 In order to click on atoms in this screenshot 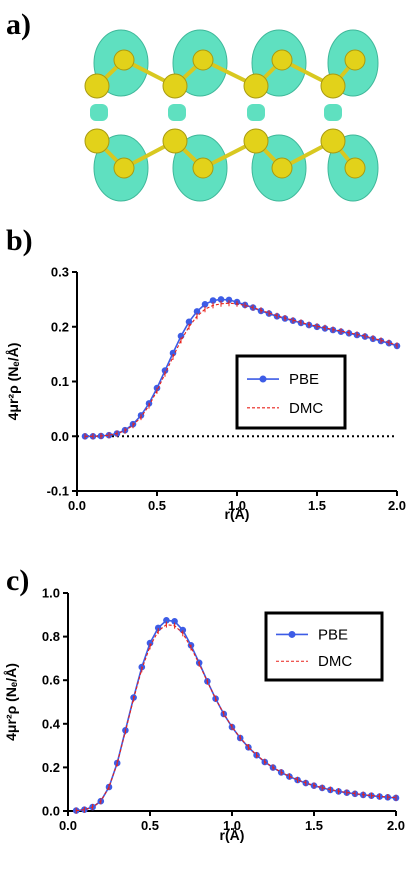, I will do `click(225, 114)`.